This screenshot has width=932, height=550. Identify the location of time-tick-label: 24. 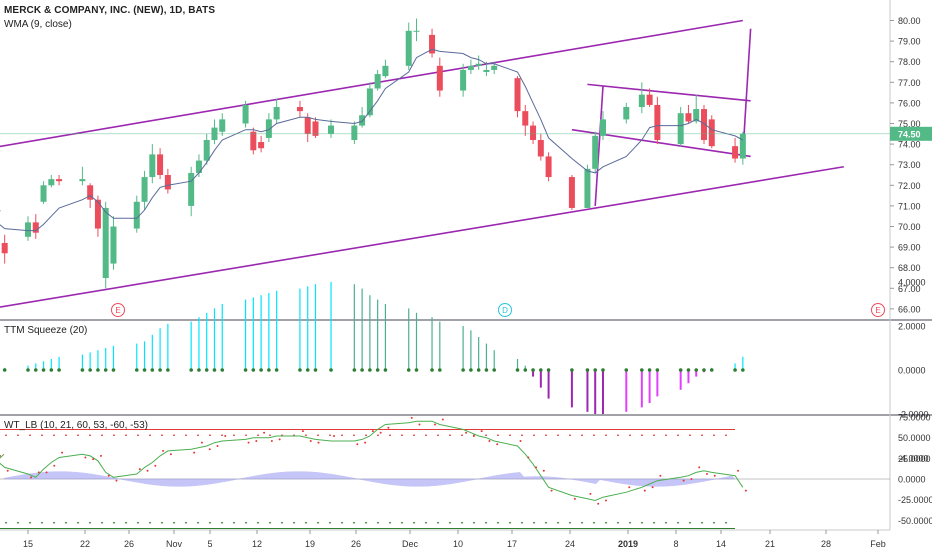
(570, 544).